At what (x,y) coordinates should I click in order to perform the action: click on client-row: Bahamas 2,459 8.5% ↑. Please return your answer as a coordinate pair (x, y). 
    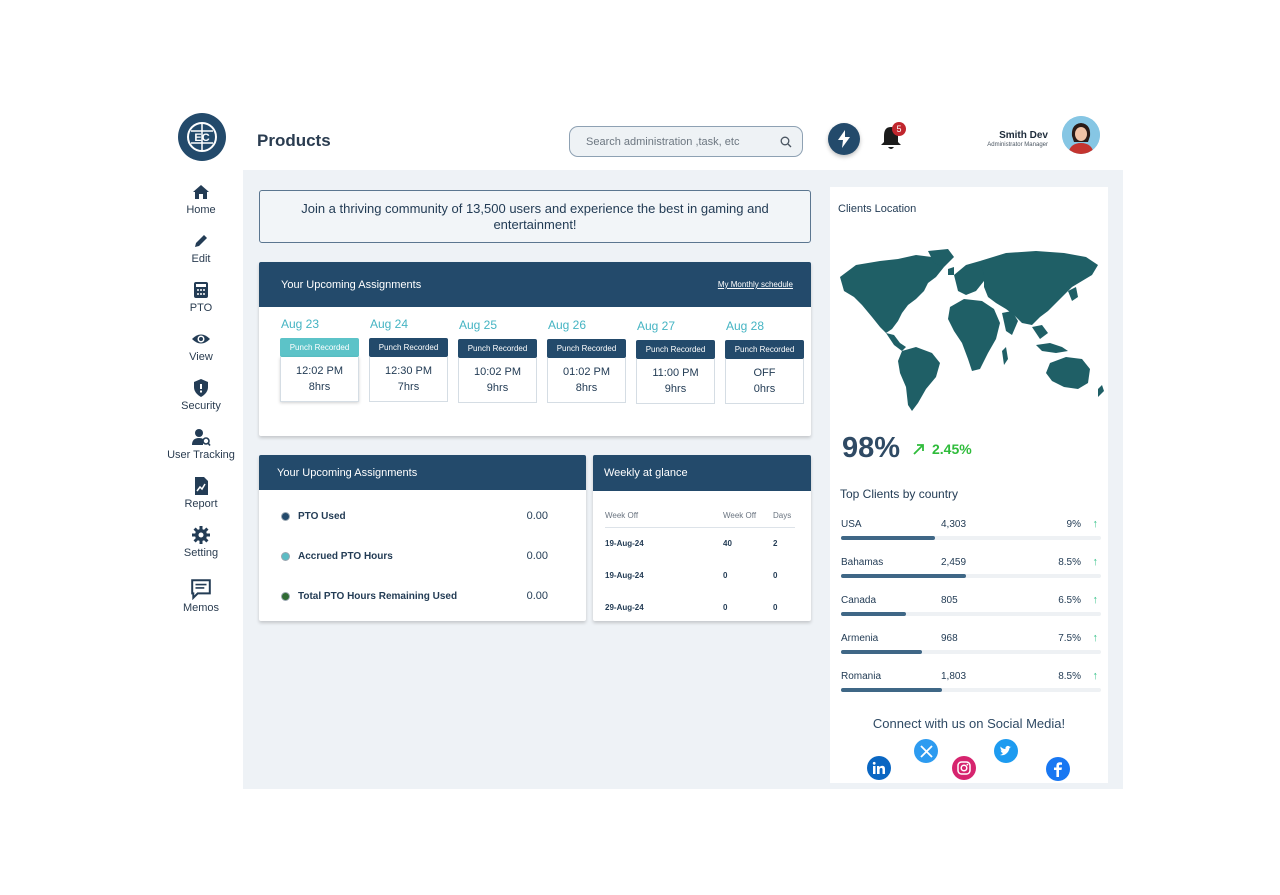
    Looking at the image, I should click on (971, 575).